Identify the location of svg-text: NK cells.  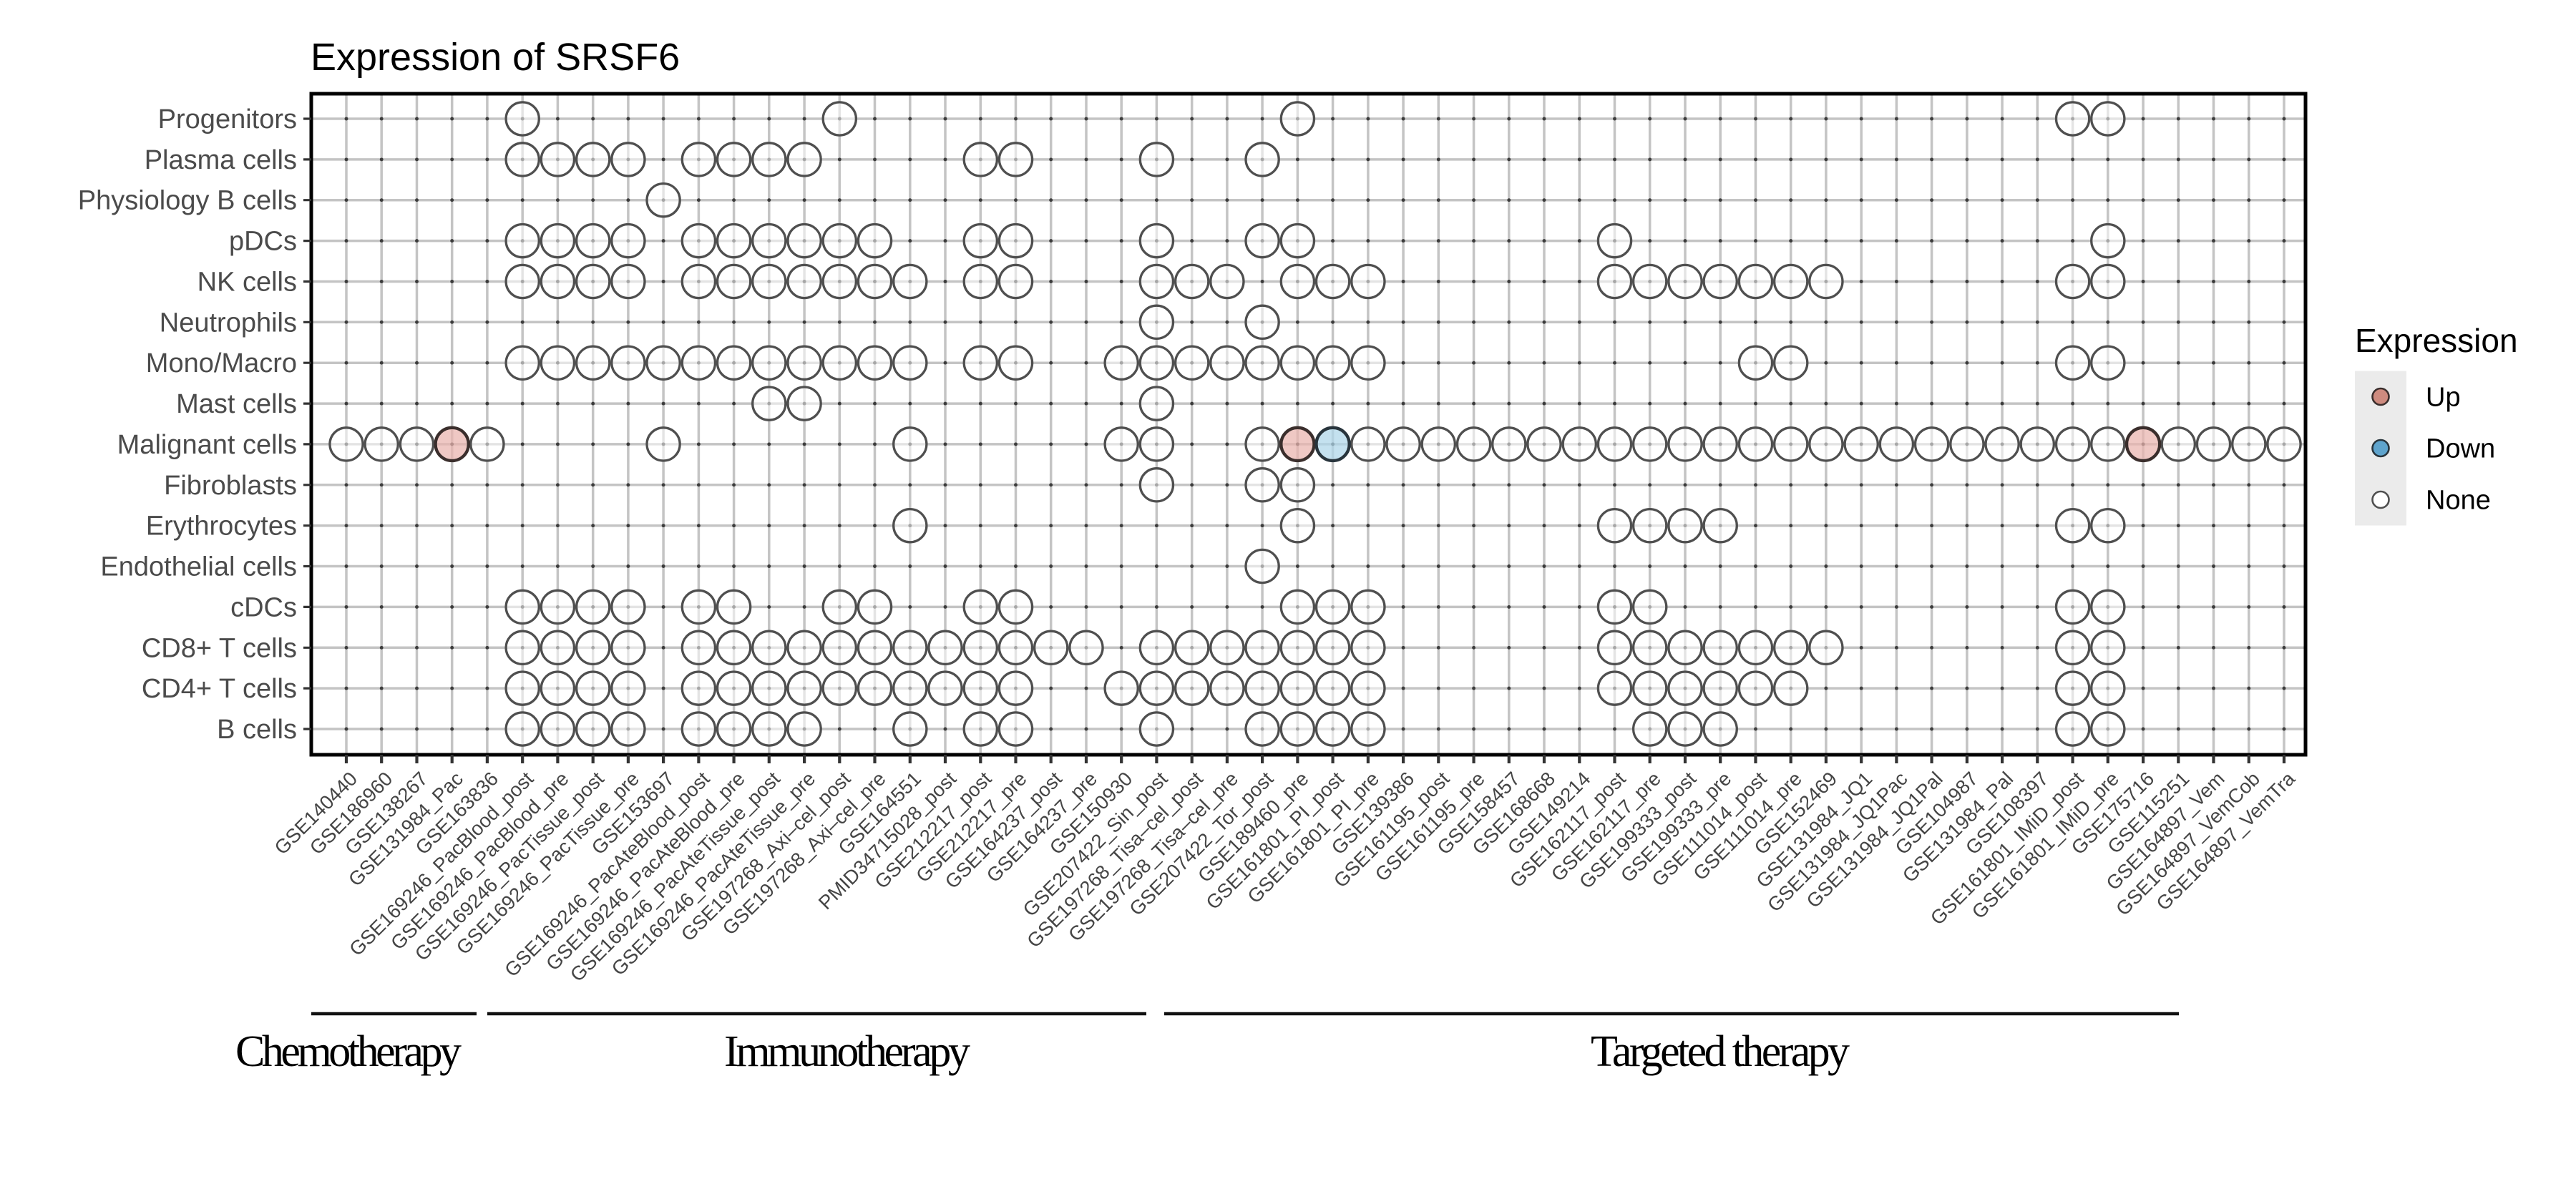
(247, 283).